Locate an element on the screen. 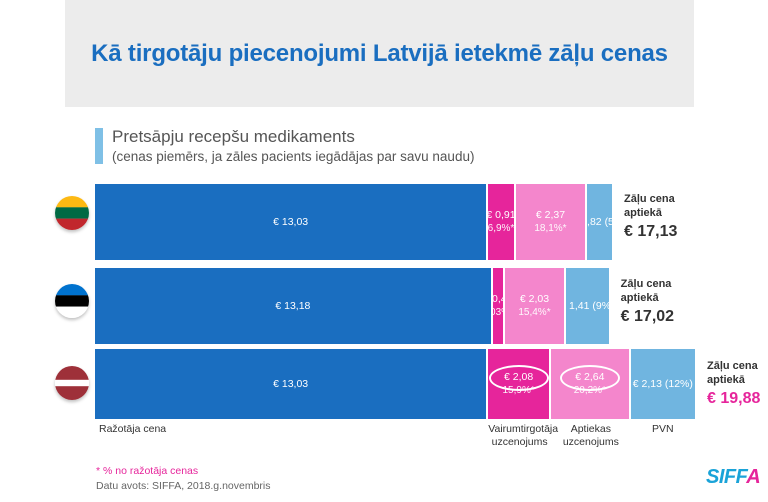 Image resolution: width=768 pixels, height=502 pixels. bar-segment-vat: € 2,13 (12%) is located at coordinates (662, 384).